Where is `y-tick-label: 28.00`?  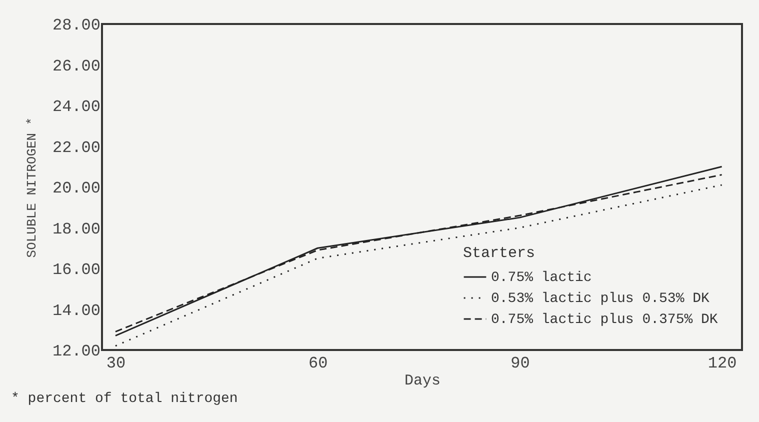
y-tick-label: 28.00 is located at coordinates (76, 25).